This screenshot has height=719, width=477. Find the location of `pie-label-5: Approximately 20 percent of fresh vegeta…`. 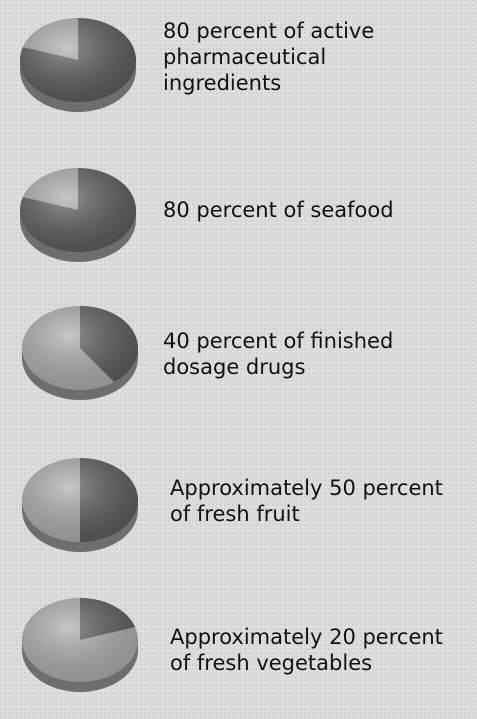

pie-label-5: Approximately 20 percent of fresh vegeta… is located at coordinates (306, 650).